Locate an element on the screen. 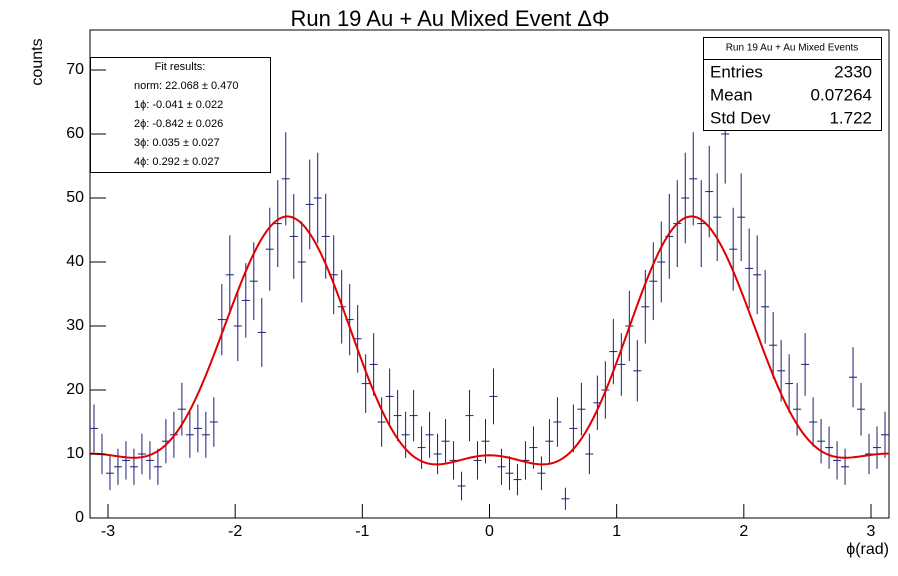  stats-name: Entries is located at coordinates (736, 71).